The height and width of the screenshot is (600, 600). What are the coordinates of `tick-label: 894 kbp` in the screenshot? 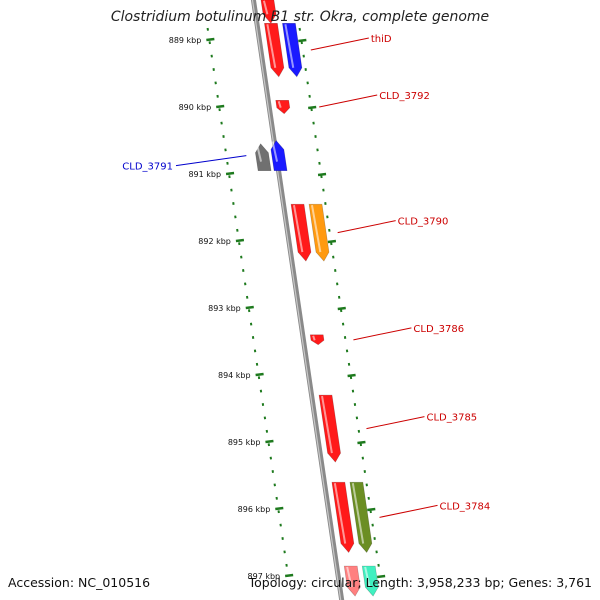 It's located at (234, 375).